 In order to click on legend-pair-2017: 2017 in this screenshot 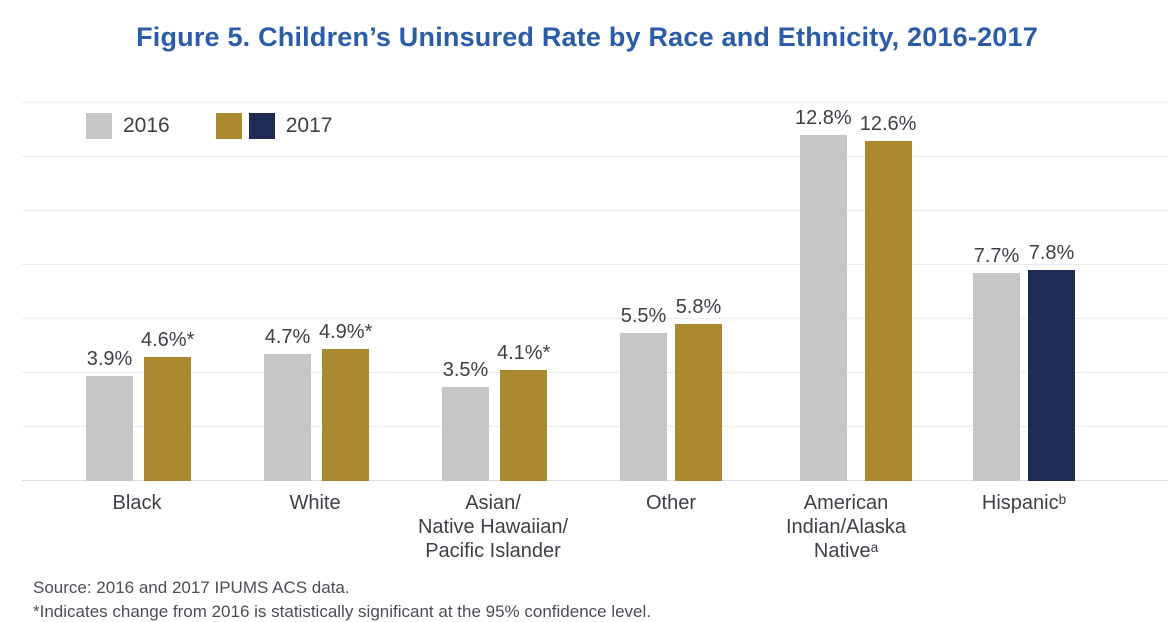, I will do `click(274, 126)`.